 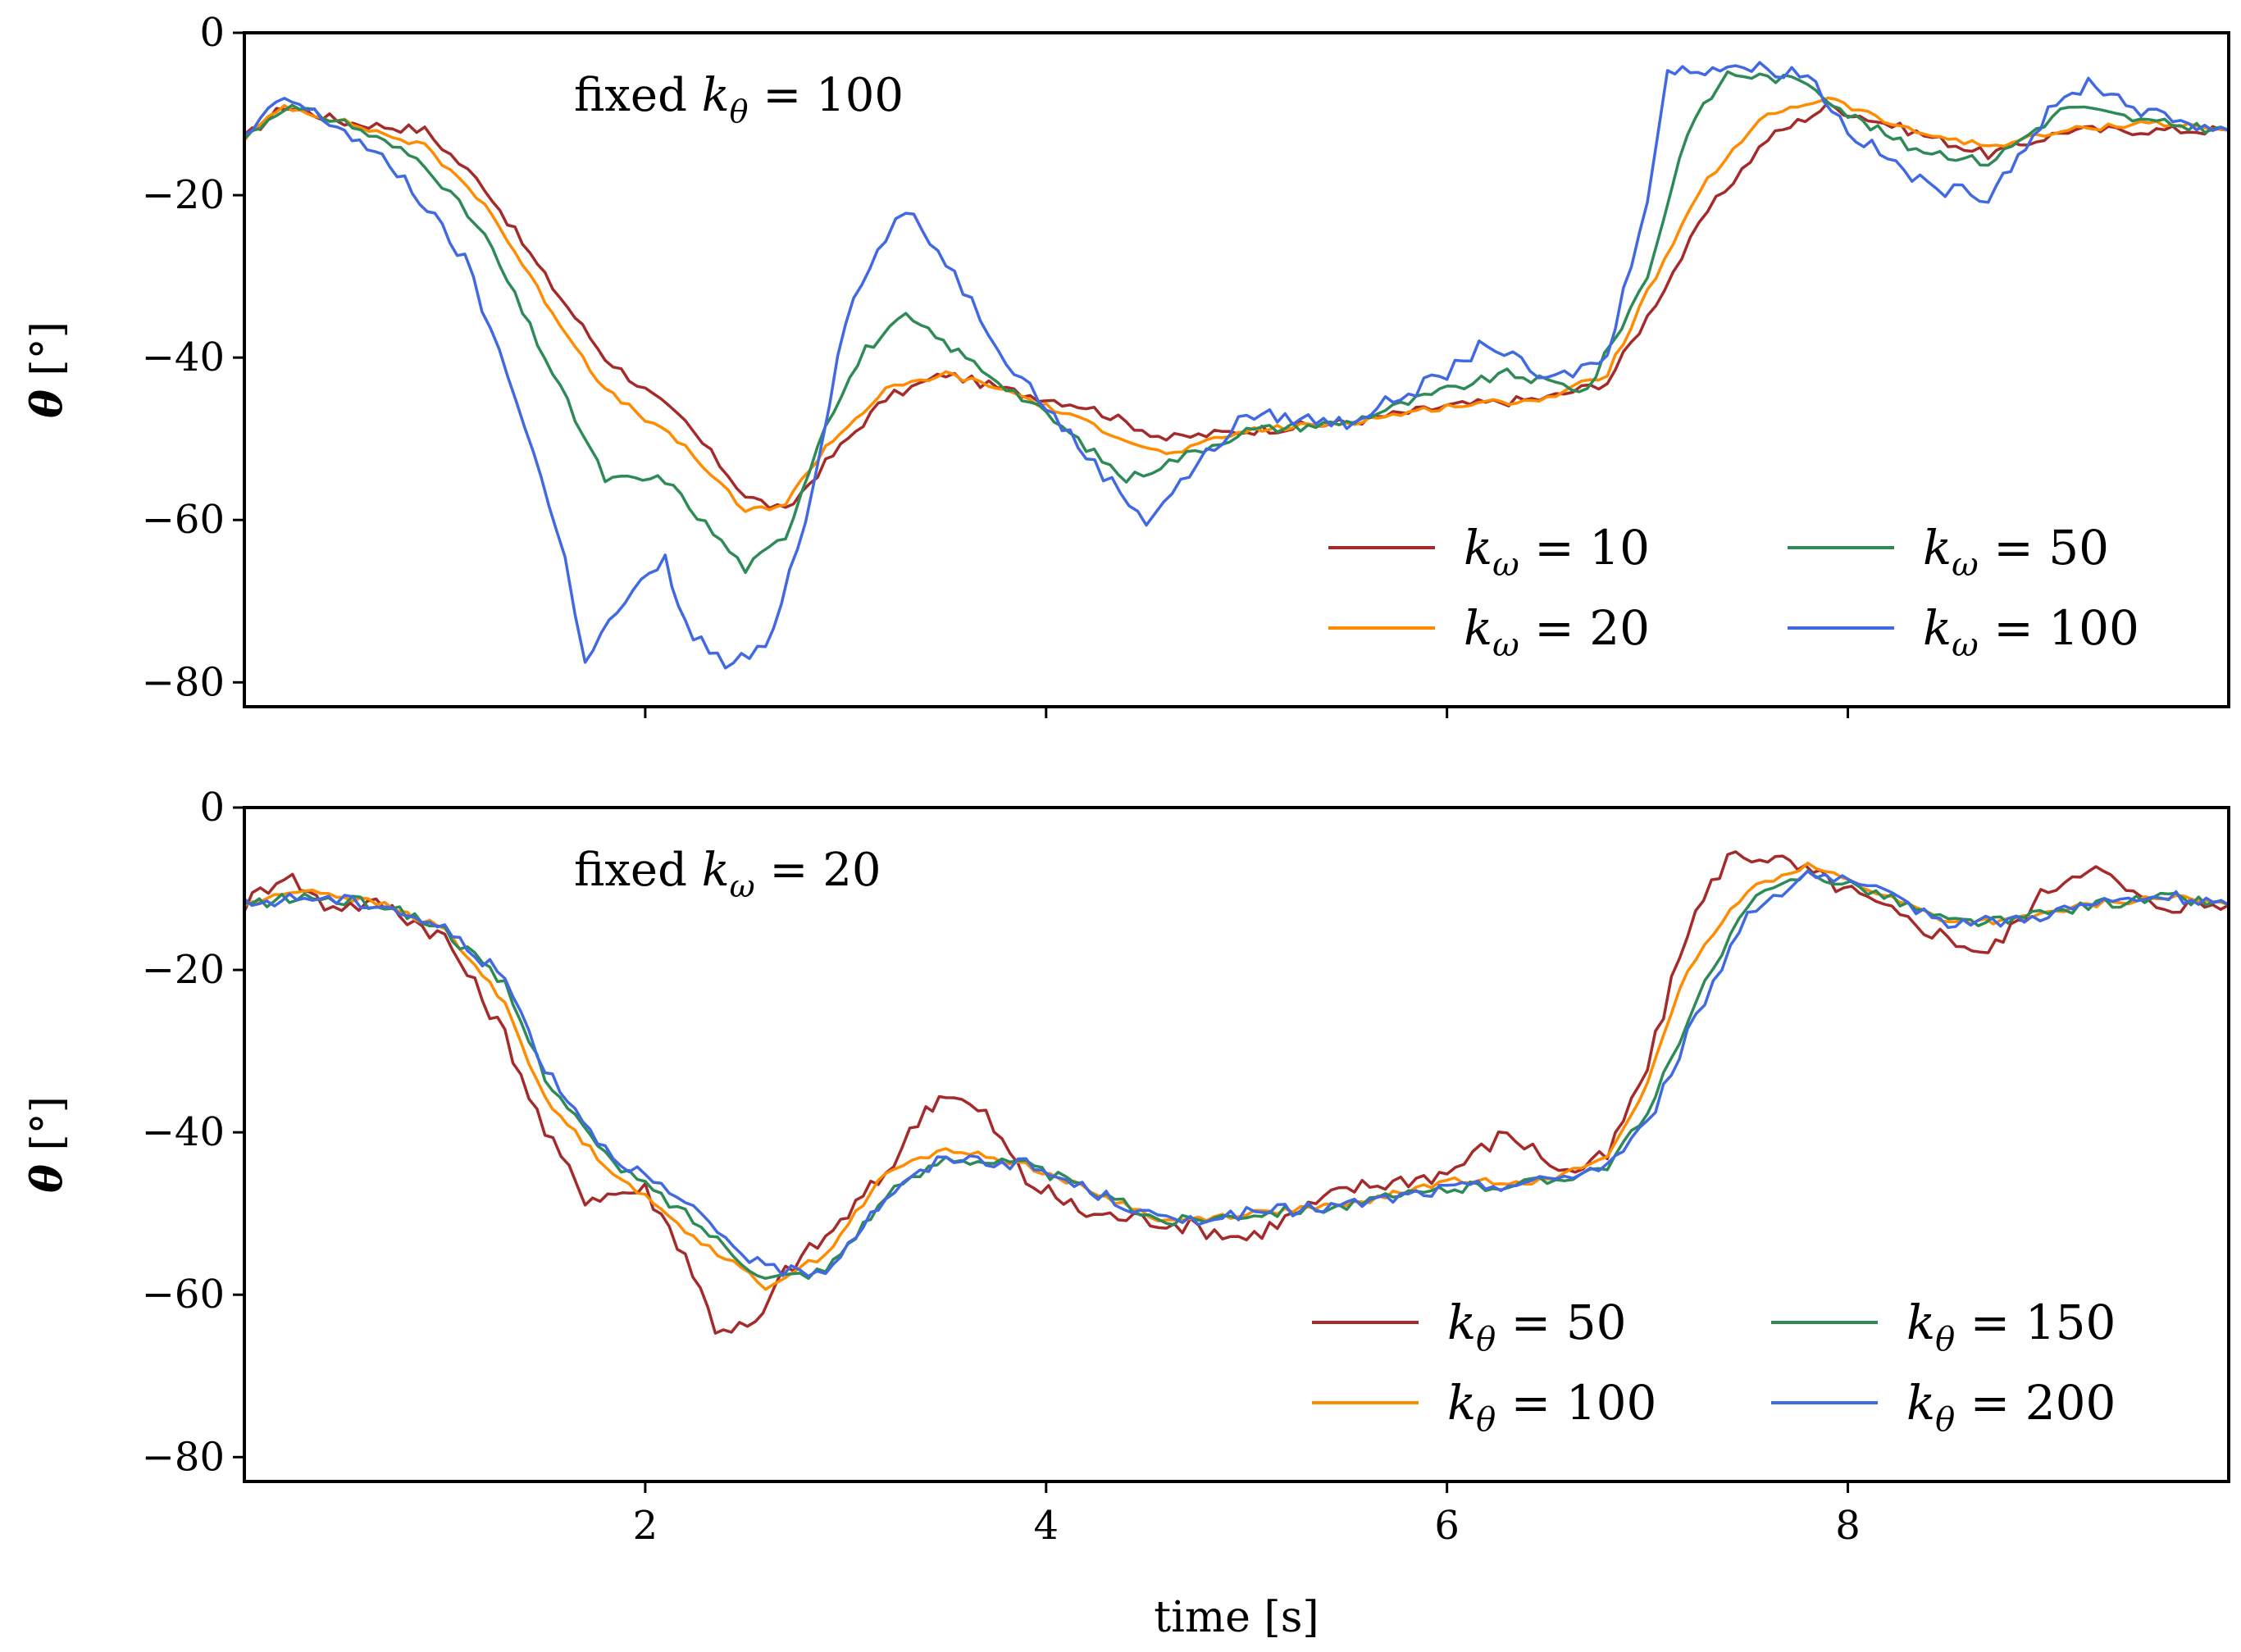 I want to click on legend-label: kθ = 100, so click(x=1552, y=1407).